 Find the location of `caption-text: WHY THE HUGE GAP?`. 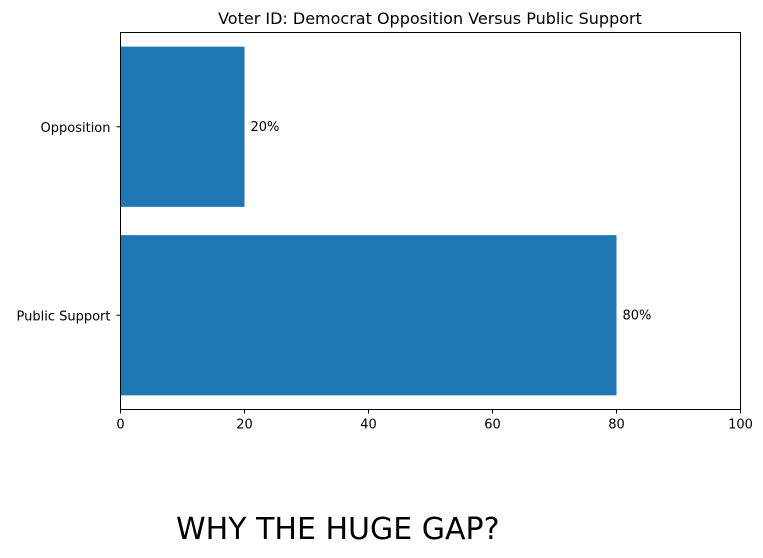

caption-text: WHY THE HUGE GAP? is located at coordinates (338, 529).